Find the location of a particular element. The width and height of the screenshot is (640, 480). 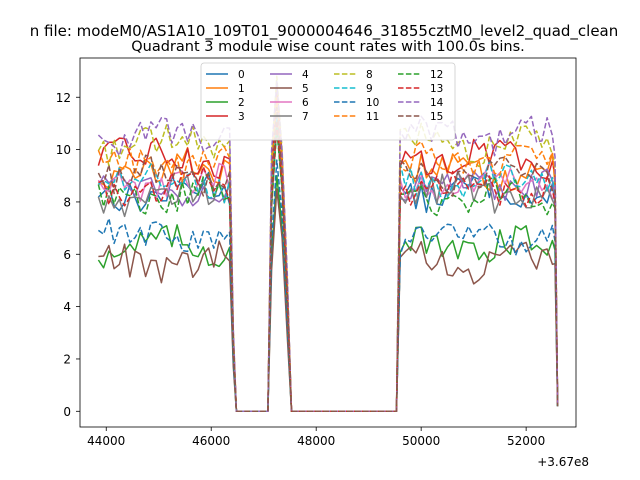

legend-label-3: 3 is located at coordinates (241, 117).